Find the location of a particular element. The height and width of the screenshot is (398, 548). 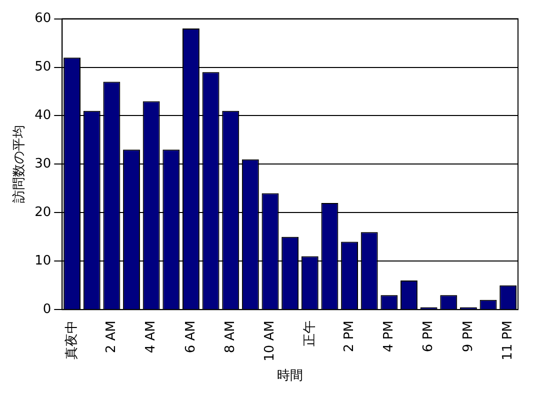

x-tick-label: 正午 is located at coordinates (310, 333).